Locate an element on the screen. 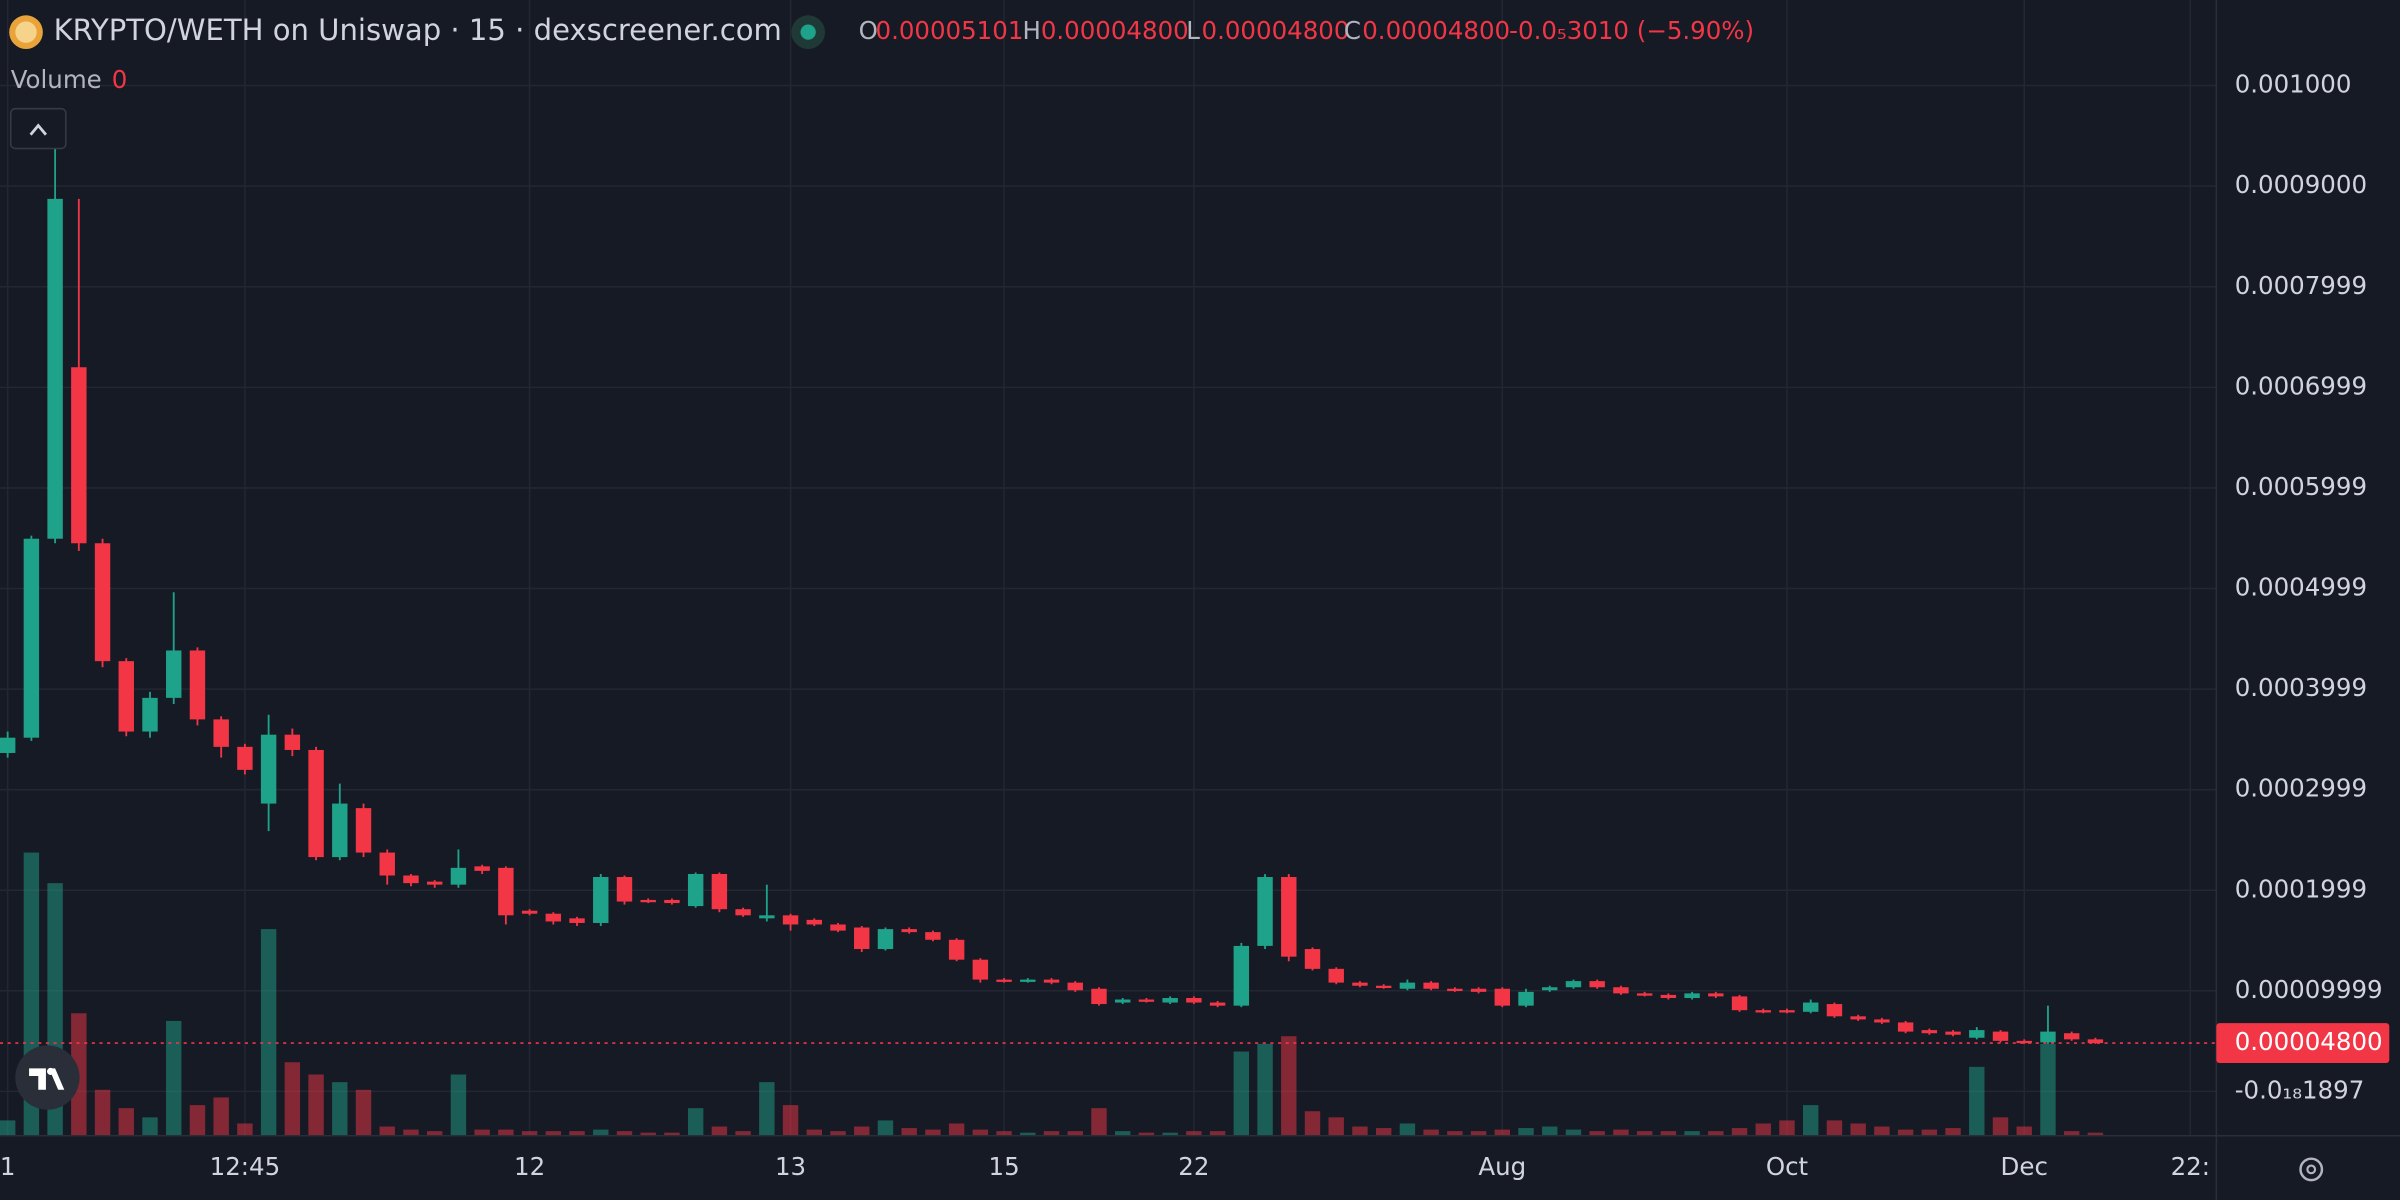  x-tick-label: Oct is located at coordinates (1787, 1166).